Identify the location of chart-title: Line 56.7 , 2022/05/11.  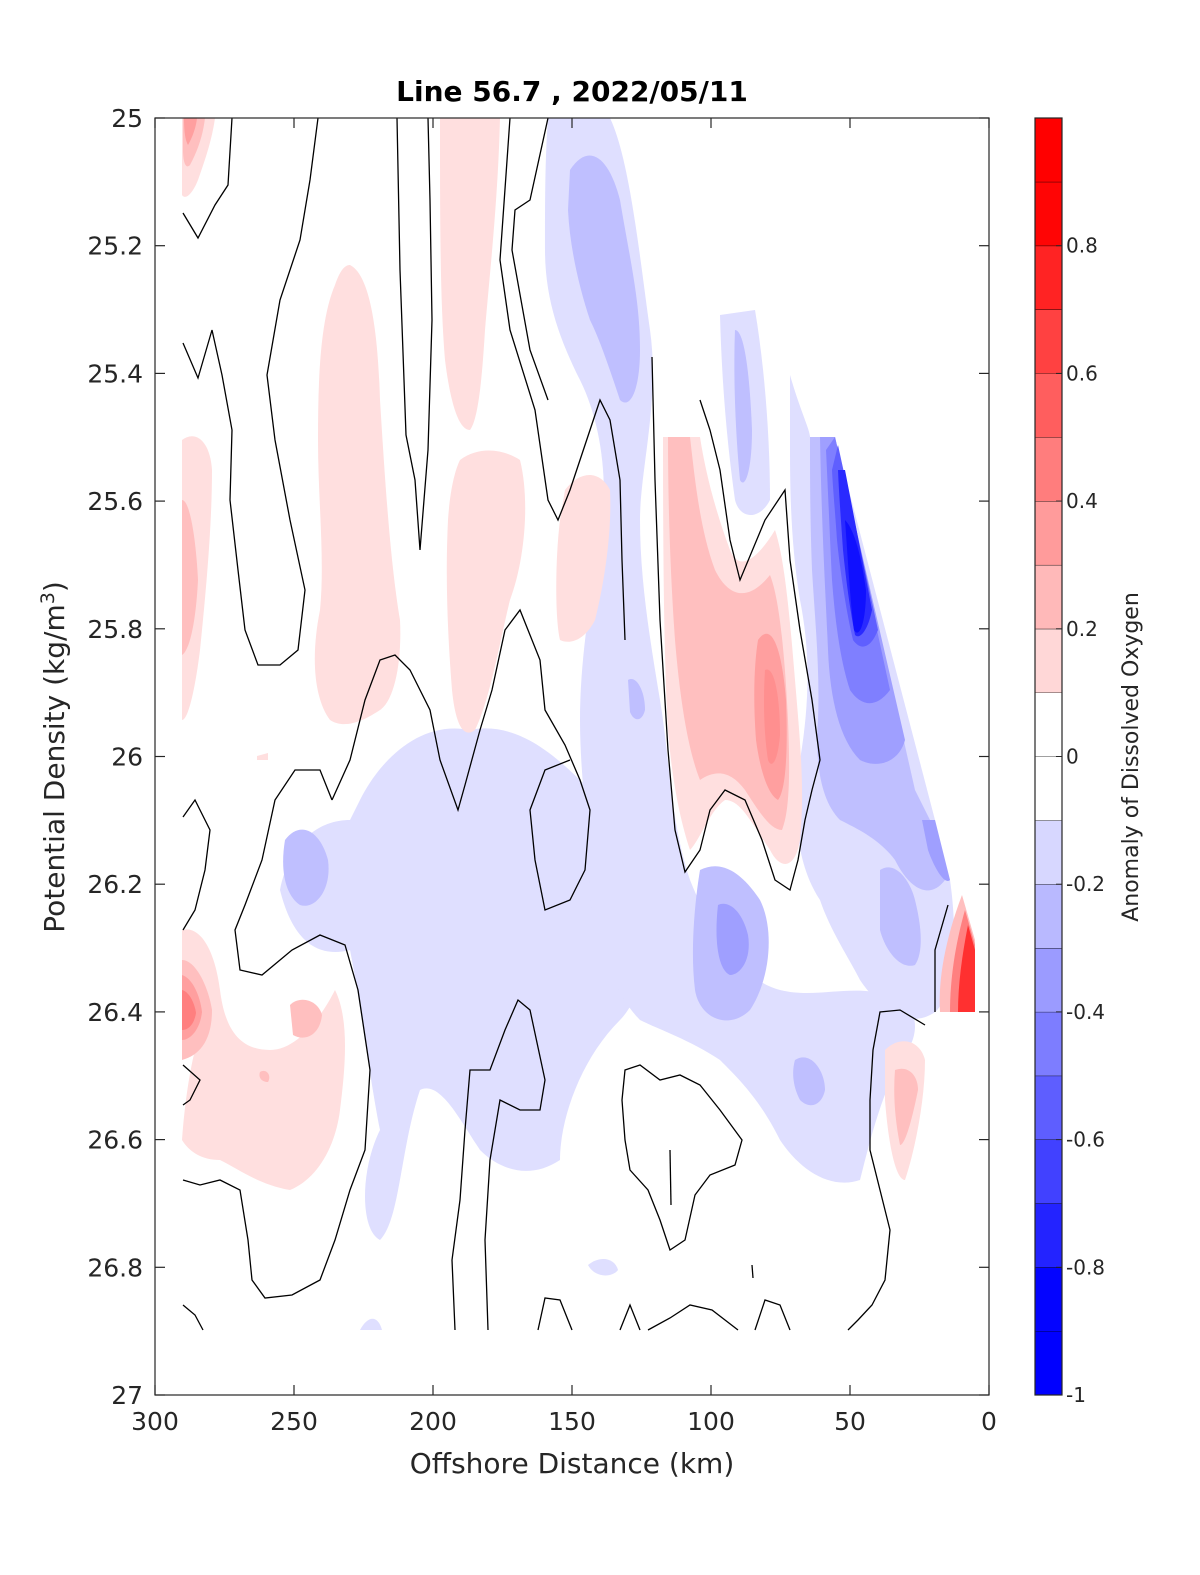
(572, 91).